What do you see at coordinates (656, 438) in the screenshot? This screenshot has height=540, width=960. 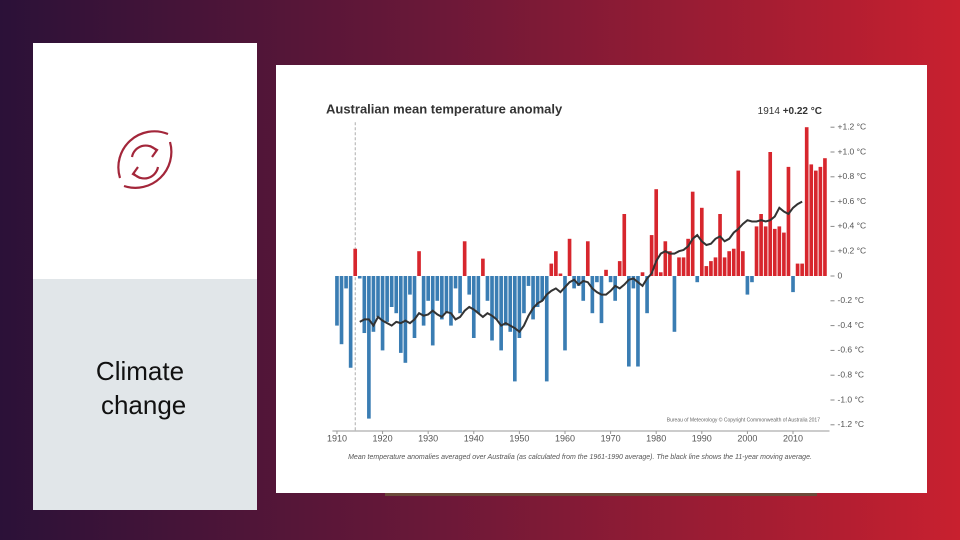 I see `x-tick-label: 1980` at bounding box center [656, 438].